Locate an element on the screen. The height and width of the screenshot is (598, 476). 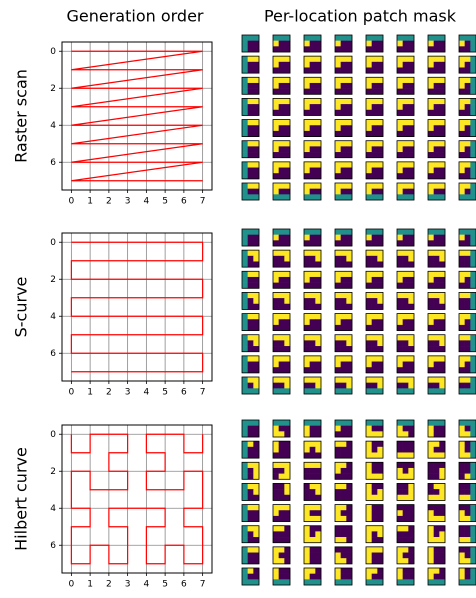
x-tick-label: 2 is located at coordinates (109, 393).